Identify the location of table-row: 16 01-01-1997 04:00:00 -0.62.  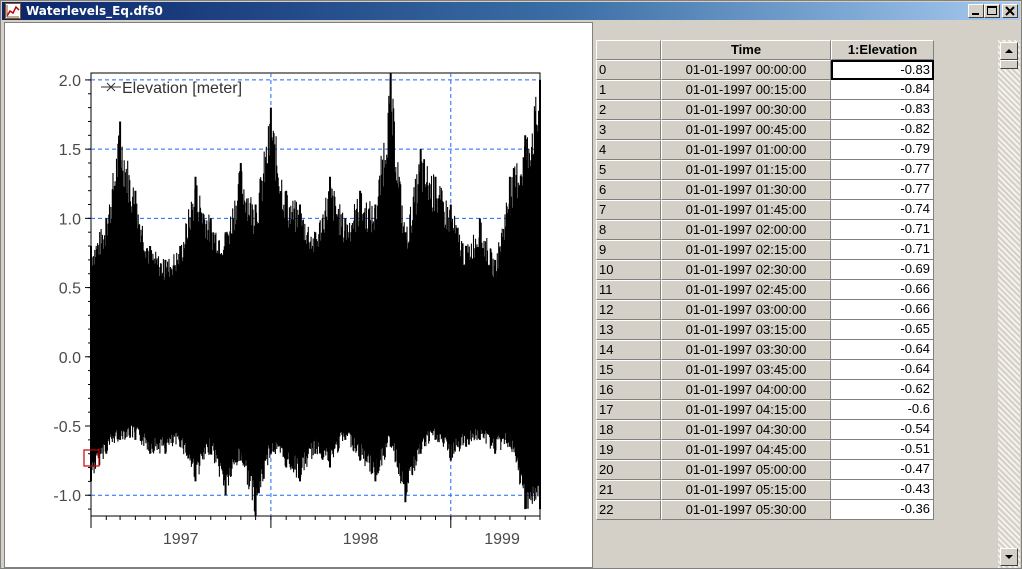
(796, 390).